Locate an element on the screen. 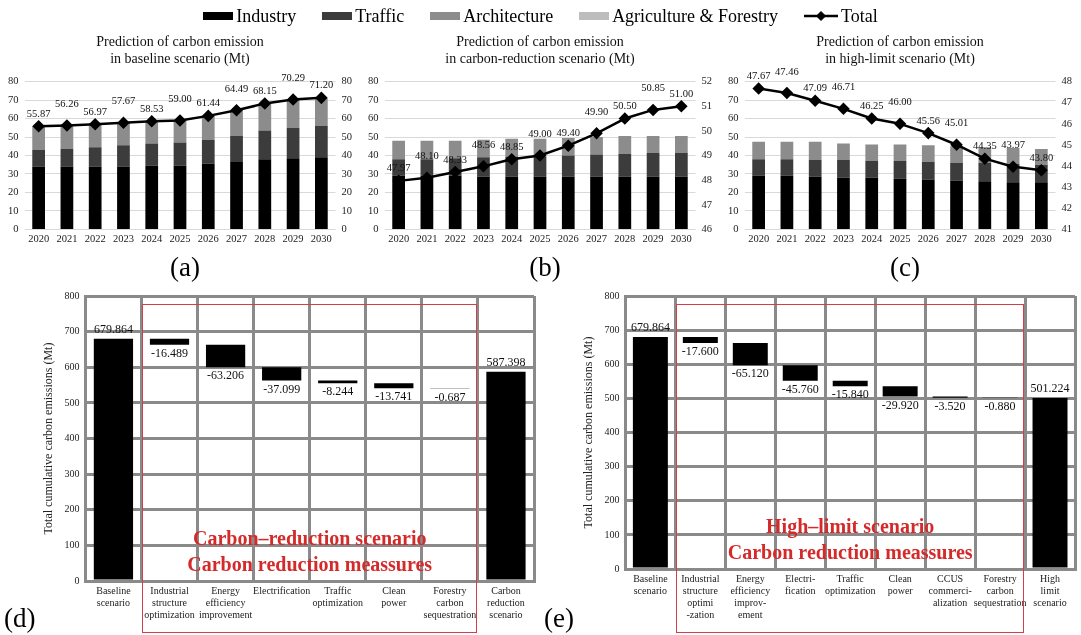 Image resolution: width=1081 pixels, height=635 pixels. data-label: -15.840 is located at coordinates (850, 394).